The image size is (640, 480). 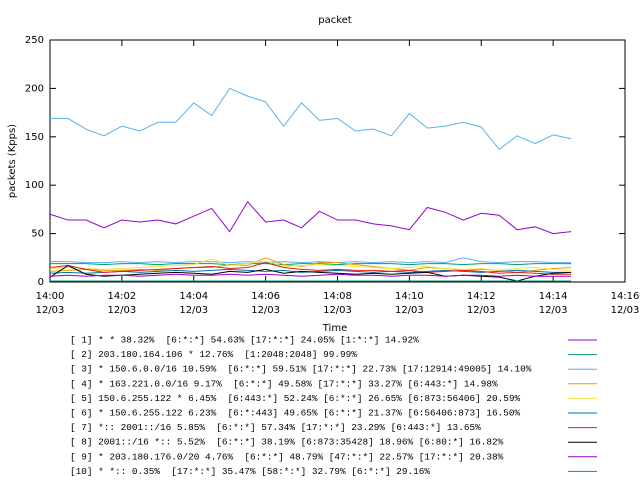 I want to click on x-tick-label: 14:06 12/03, so click(x=265, y=303).